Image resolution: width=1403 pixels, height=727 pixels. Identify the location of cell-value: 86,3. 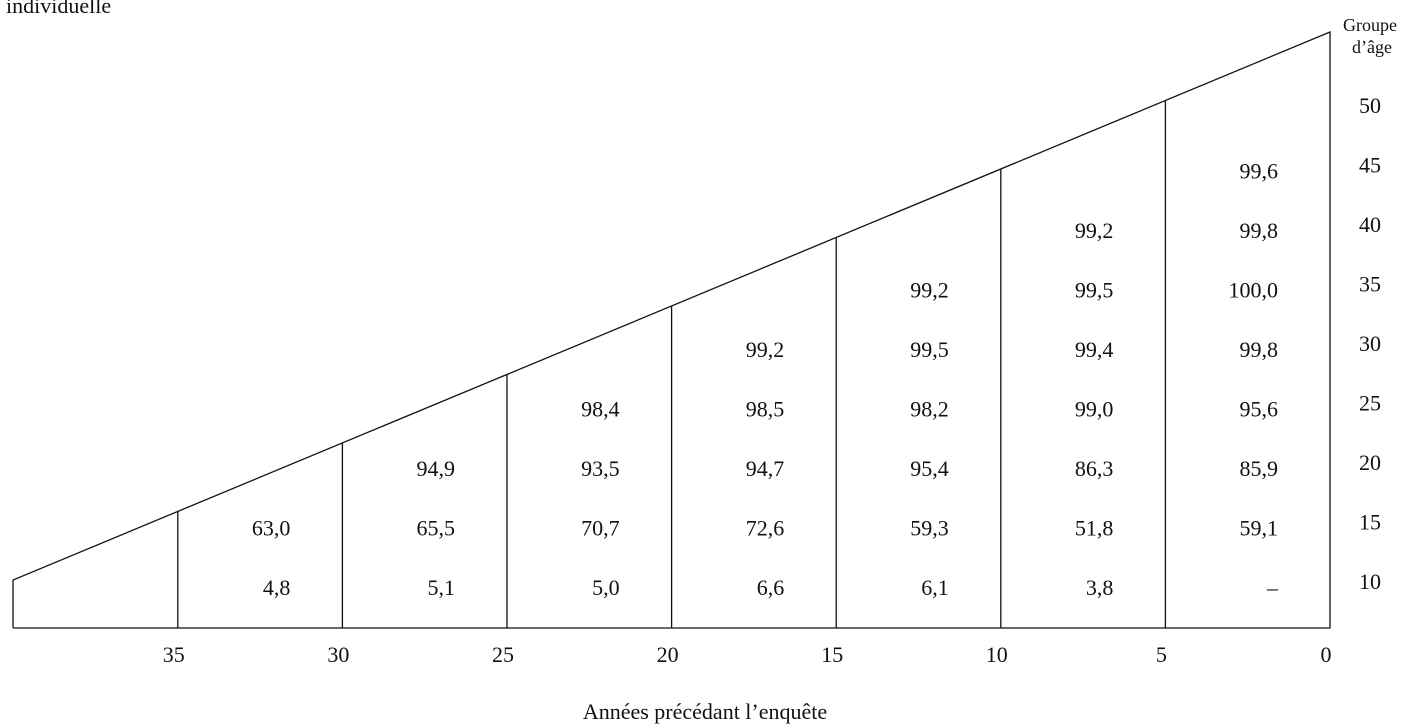
(1094, 468).